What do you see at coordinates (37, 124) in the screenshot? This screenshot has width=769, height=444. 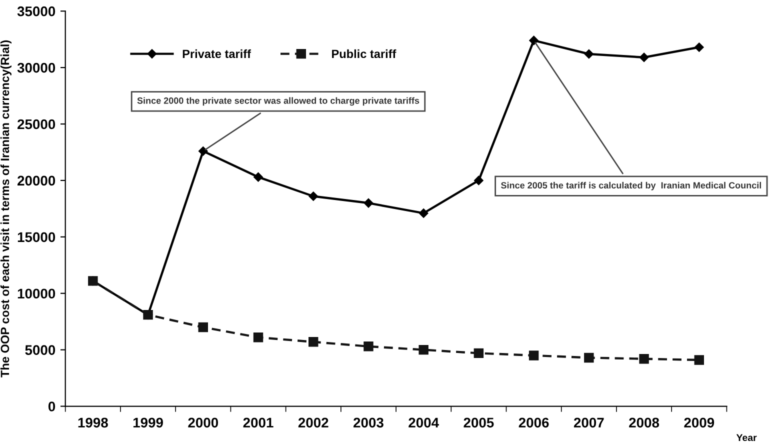 I see `y-tick-label: 25000` at bounding box center [37, 124].